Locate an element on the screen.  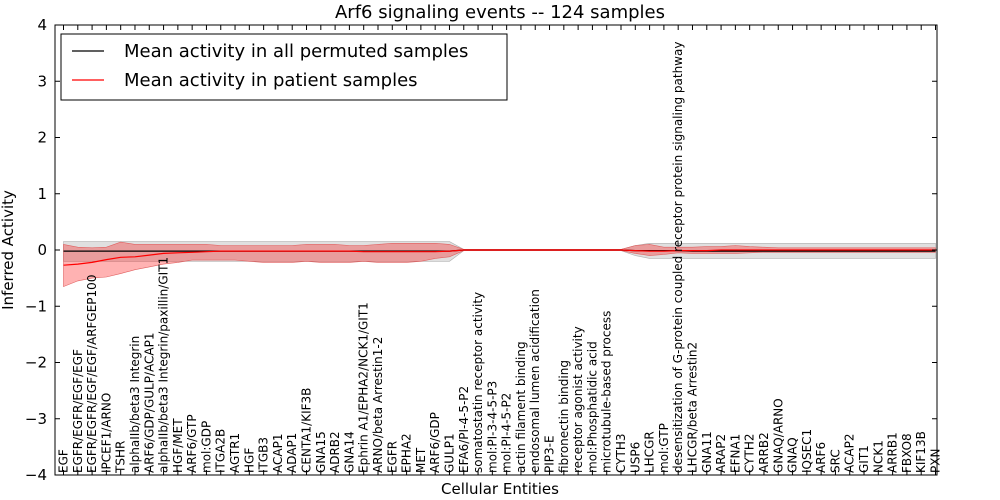
x-tick-label: GIT1 is located at coordinates (864, 459).